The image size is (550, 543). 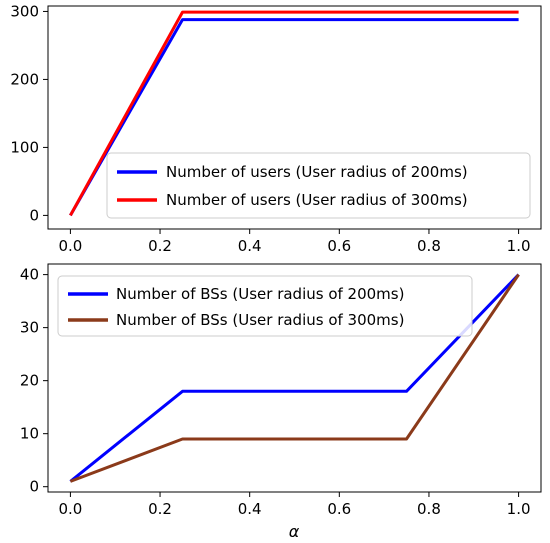 What do you see at coordinates (339, 246) in the screenshot?
I see `top-chart-x-tick-label-3: 0.6` at bounding box center [339, 246].